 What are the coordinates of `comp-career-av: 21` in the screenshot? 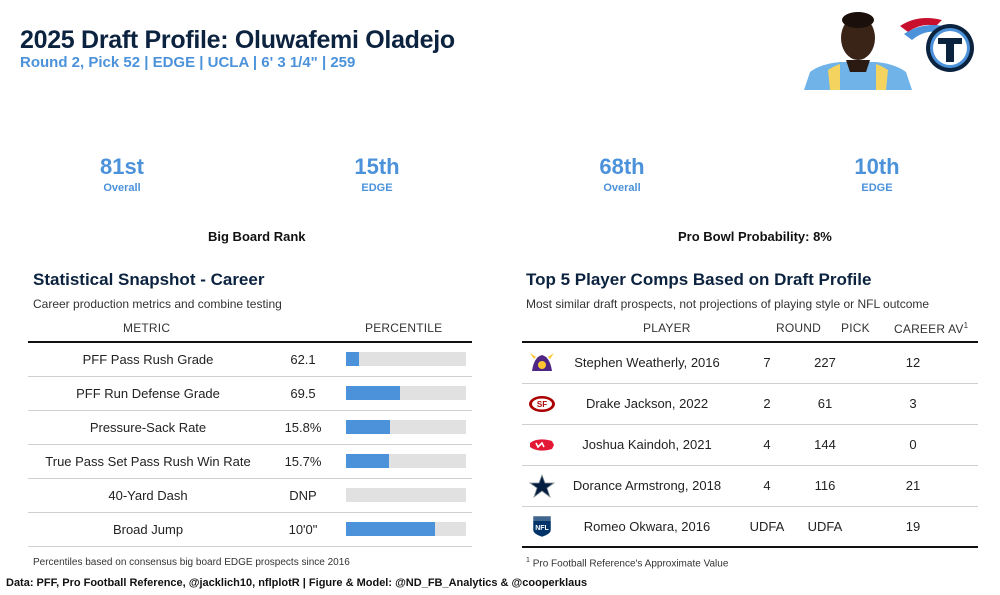 It's located at (913, 486).